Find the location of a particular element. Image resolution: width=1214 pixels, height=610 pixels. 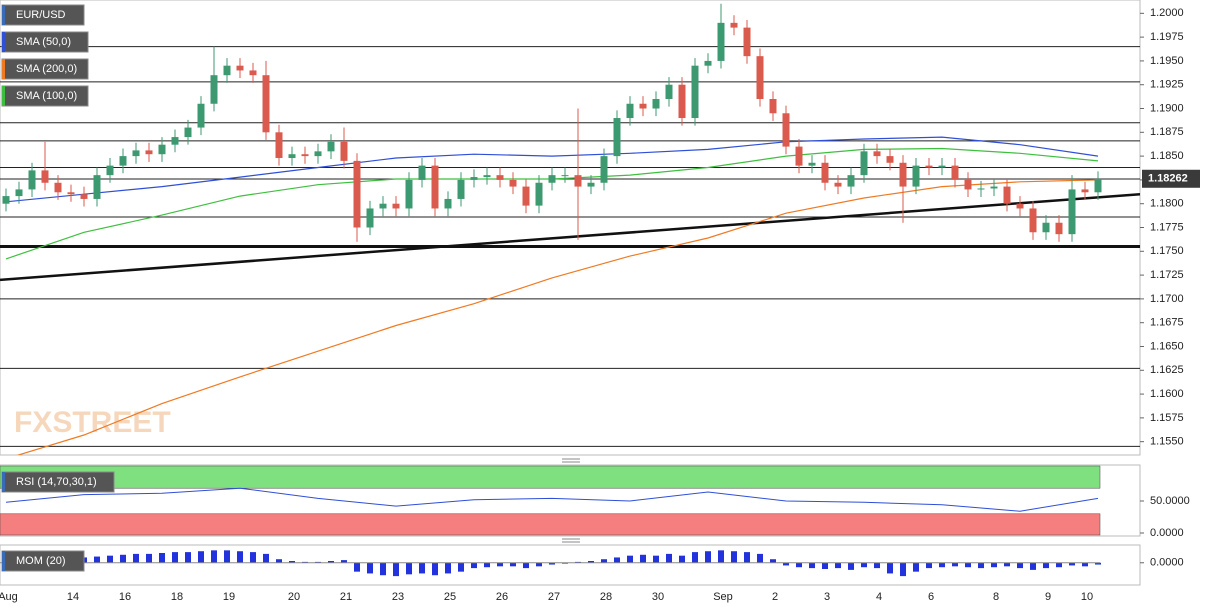

legend-item: SMA (100,0) is located at coordinates (45, 96).